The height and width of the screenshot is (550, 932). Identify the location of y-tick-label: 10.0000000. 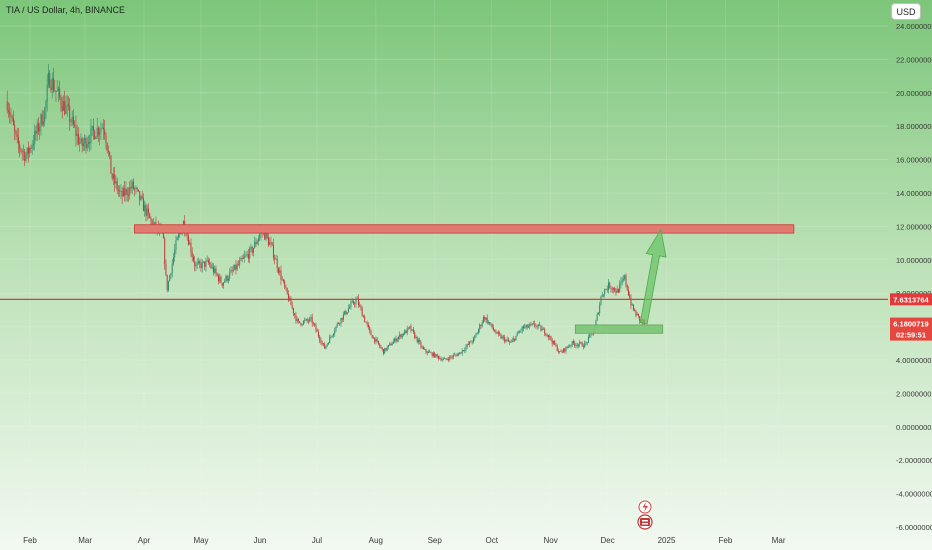
(914, 260).